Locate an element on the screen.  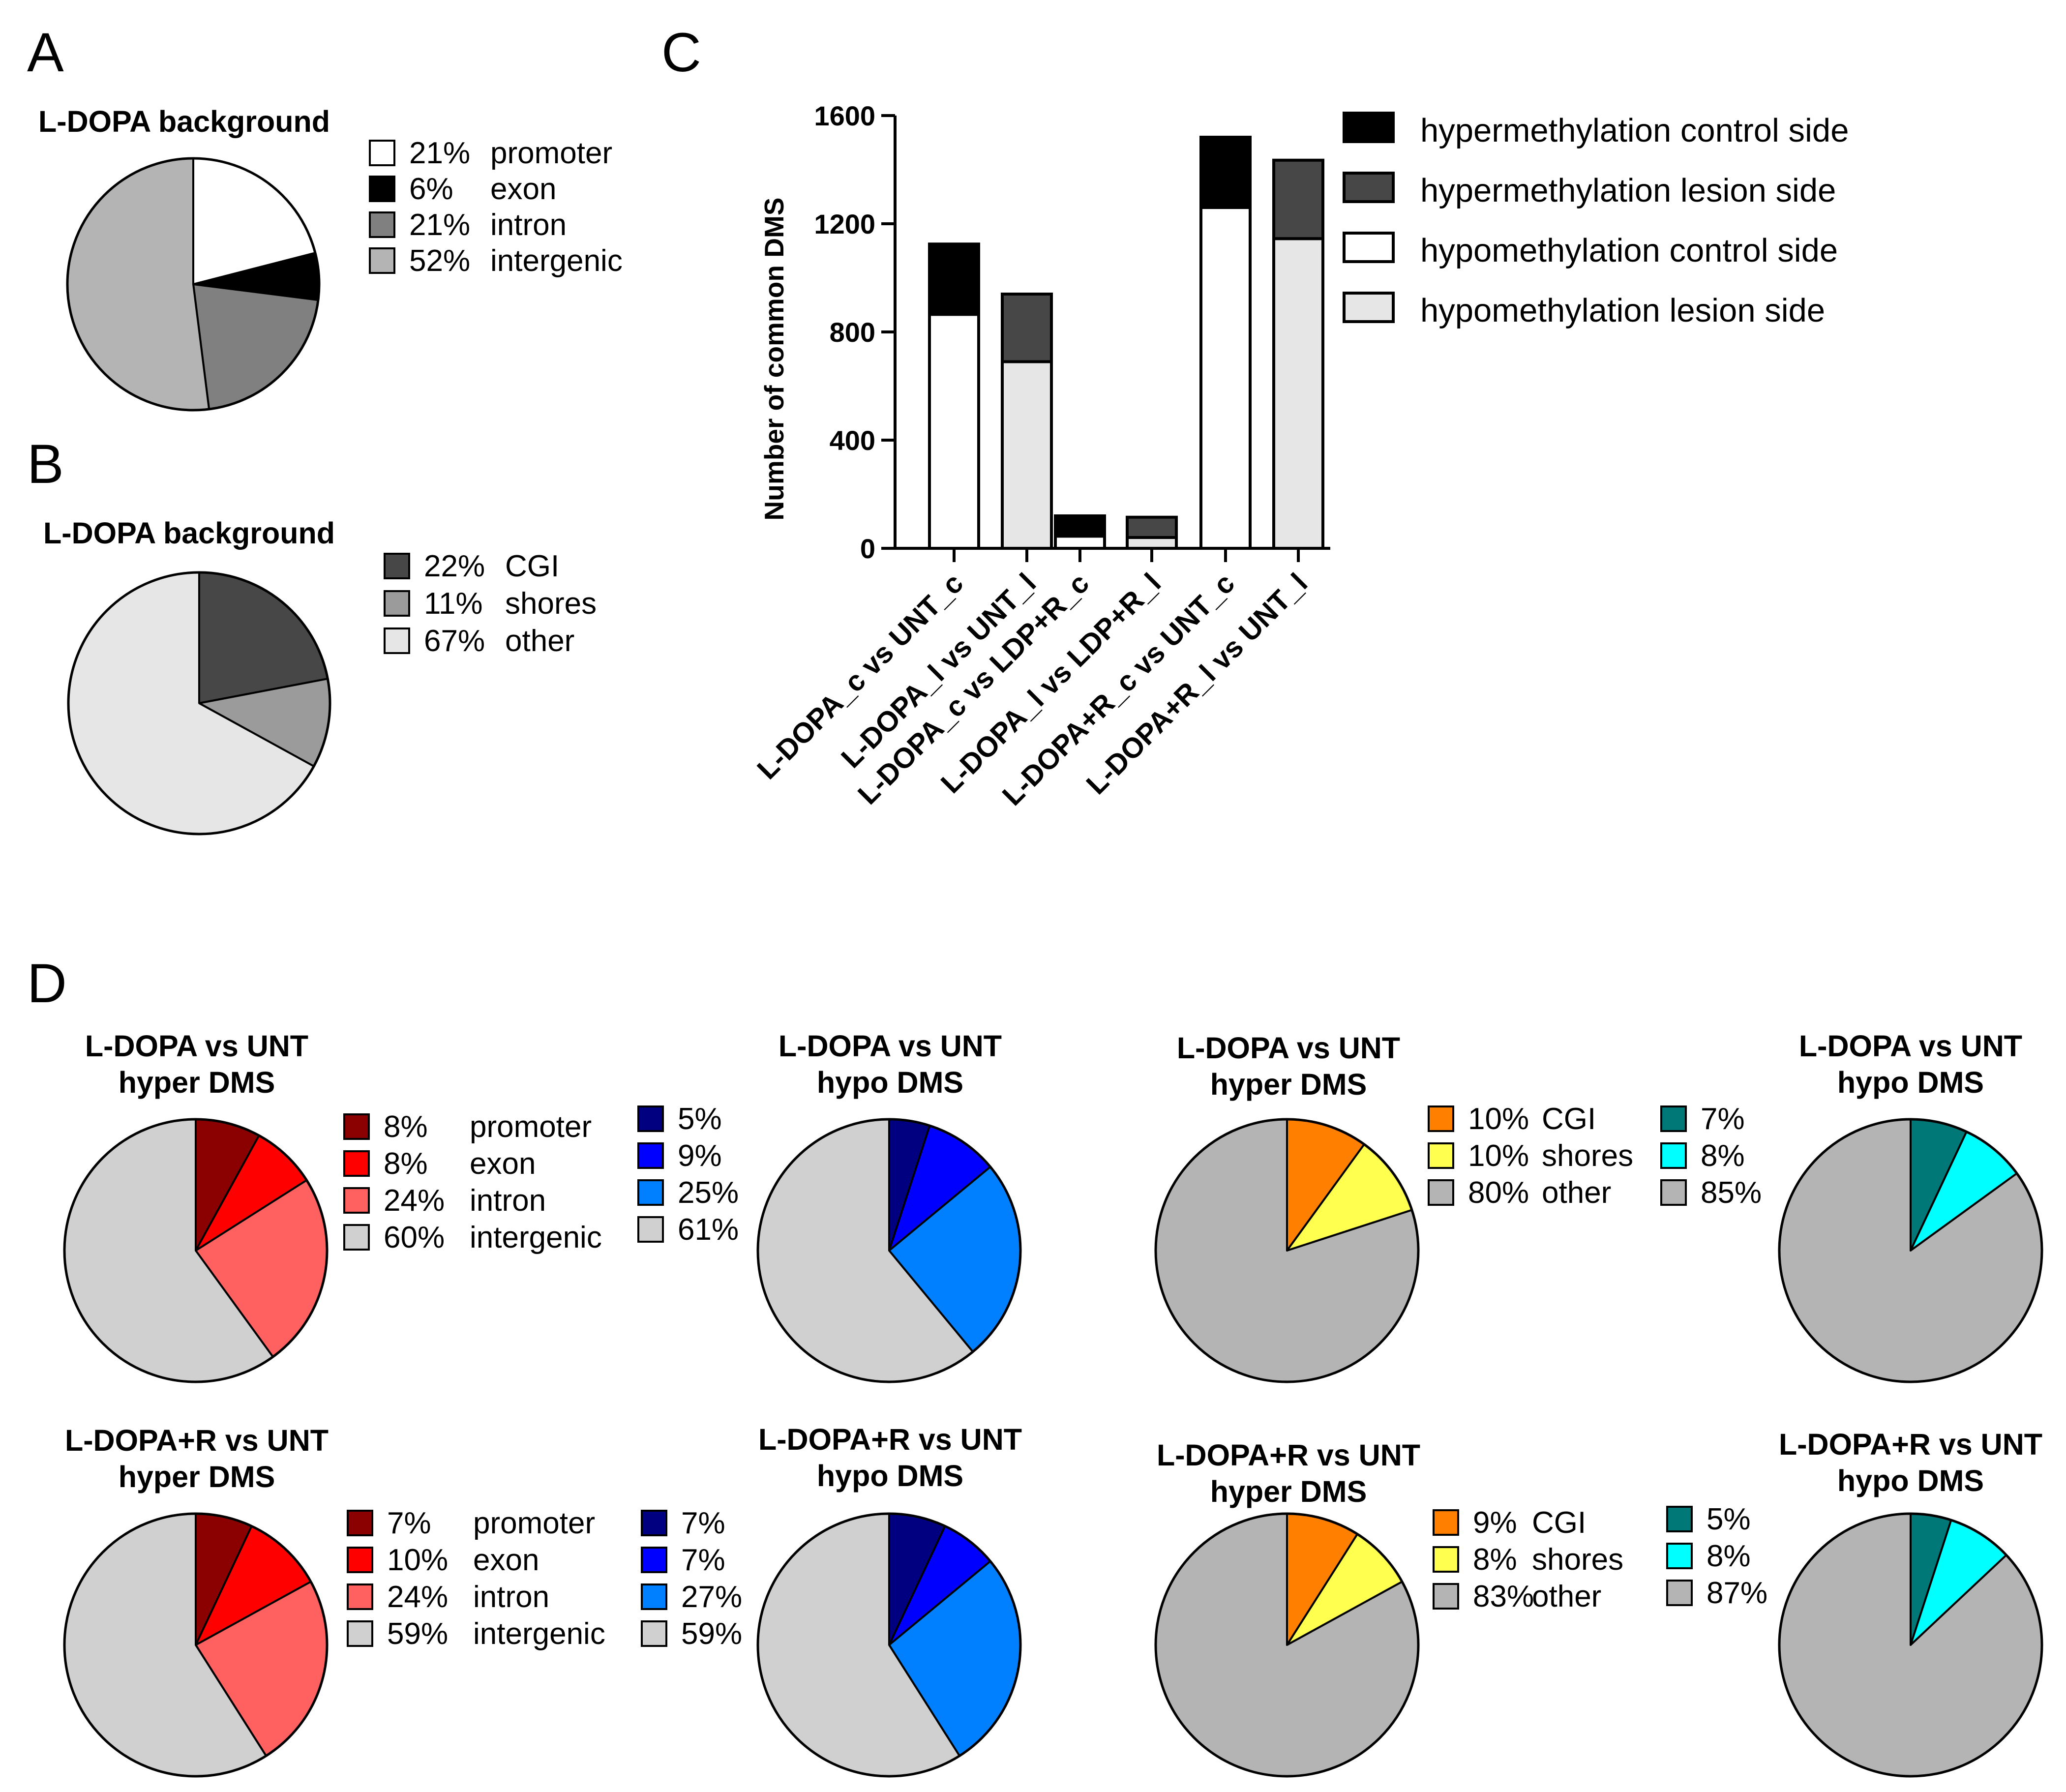
legend-percent: 22% is located at coordinates (454, 566).